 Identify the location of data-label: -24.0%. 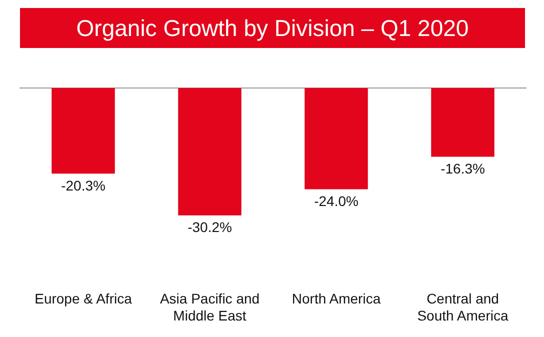
(336, 201).